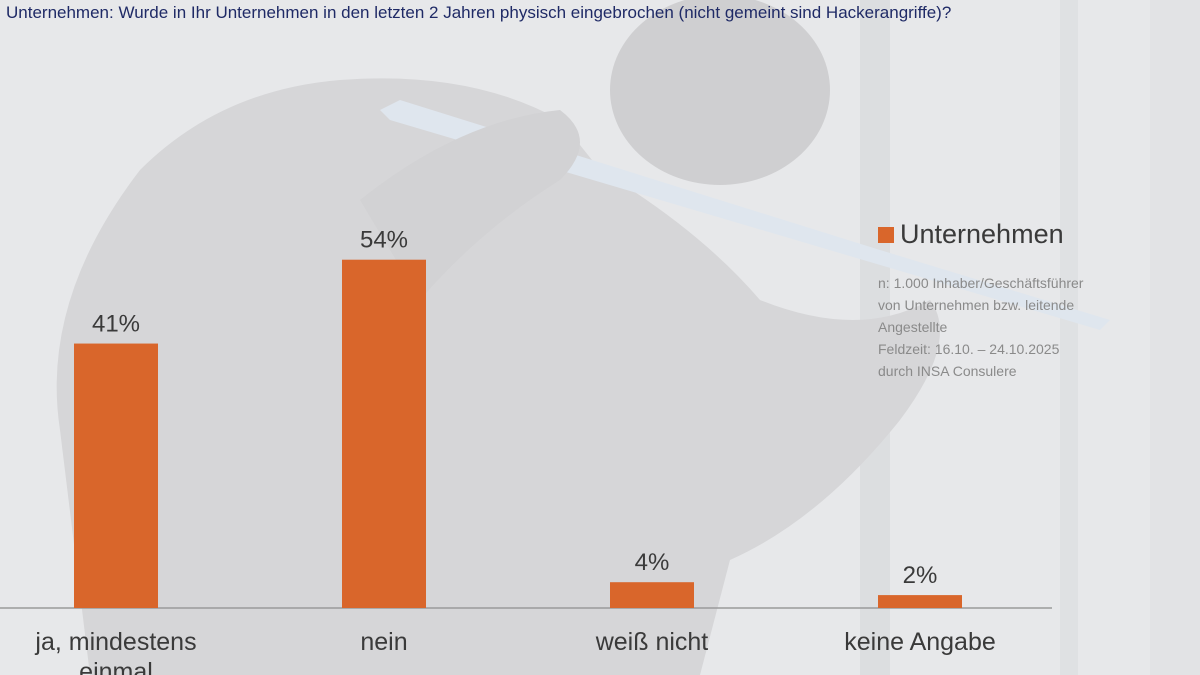 Image resolution: width=1200 pixels, height=675 pixels. What do you see at coordinates (969, 349) in the screenshot?
I see `note-line: Feldzeit: 16.10. – 24.10.2025` at bounding box center [969, 349].